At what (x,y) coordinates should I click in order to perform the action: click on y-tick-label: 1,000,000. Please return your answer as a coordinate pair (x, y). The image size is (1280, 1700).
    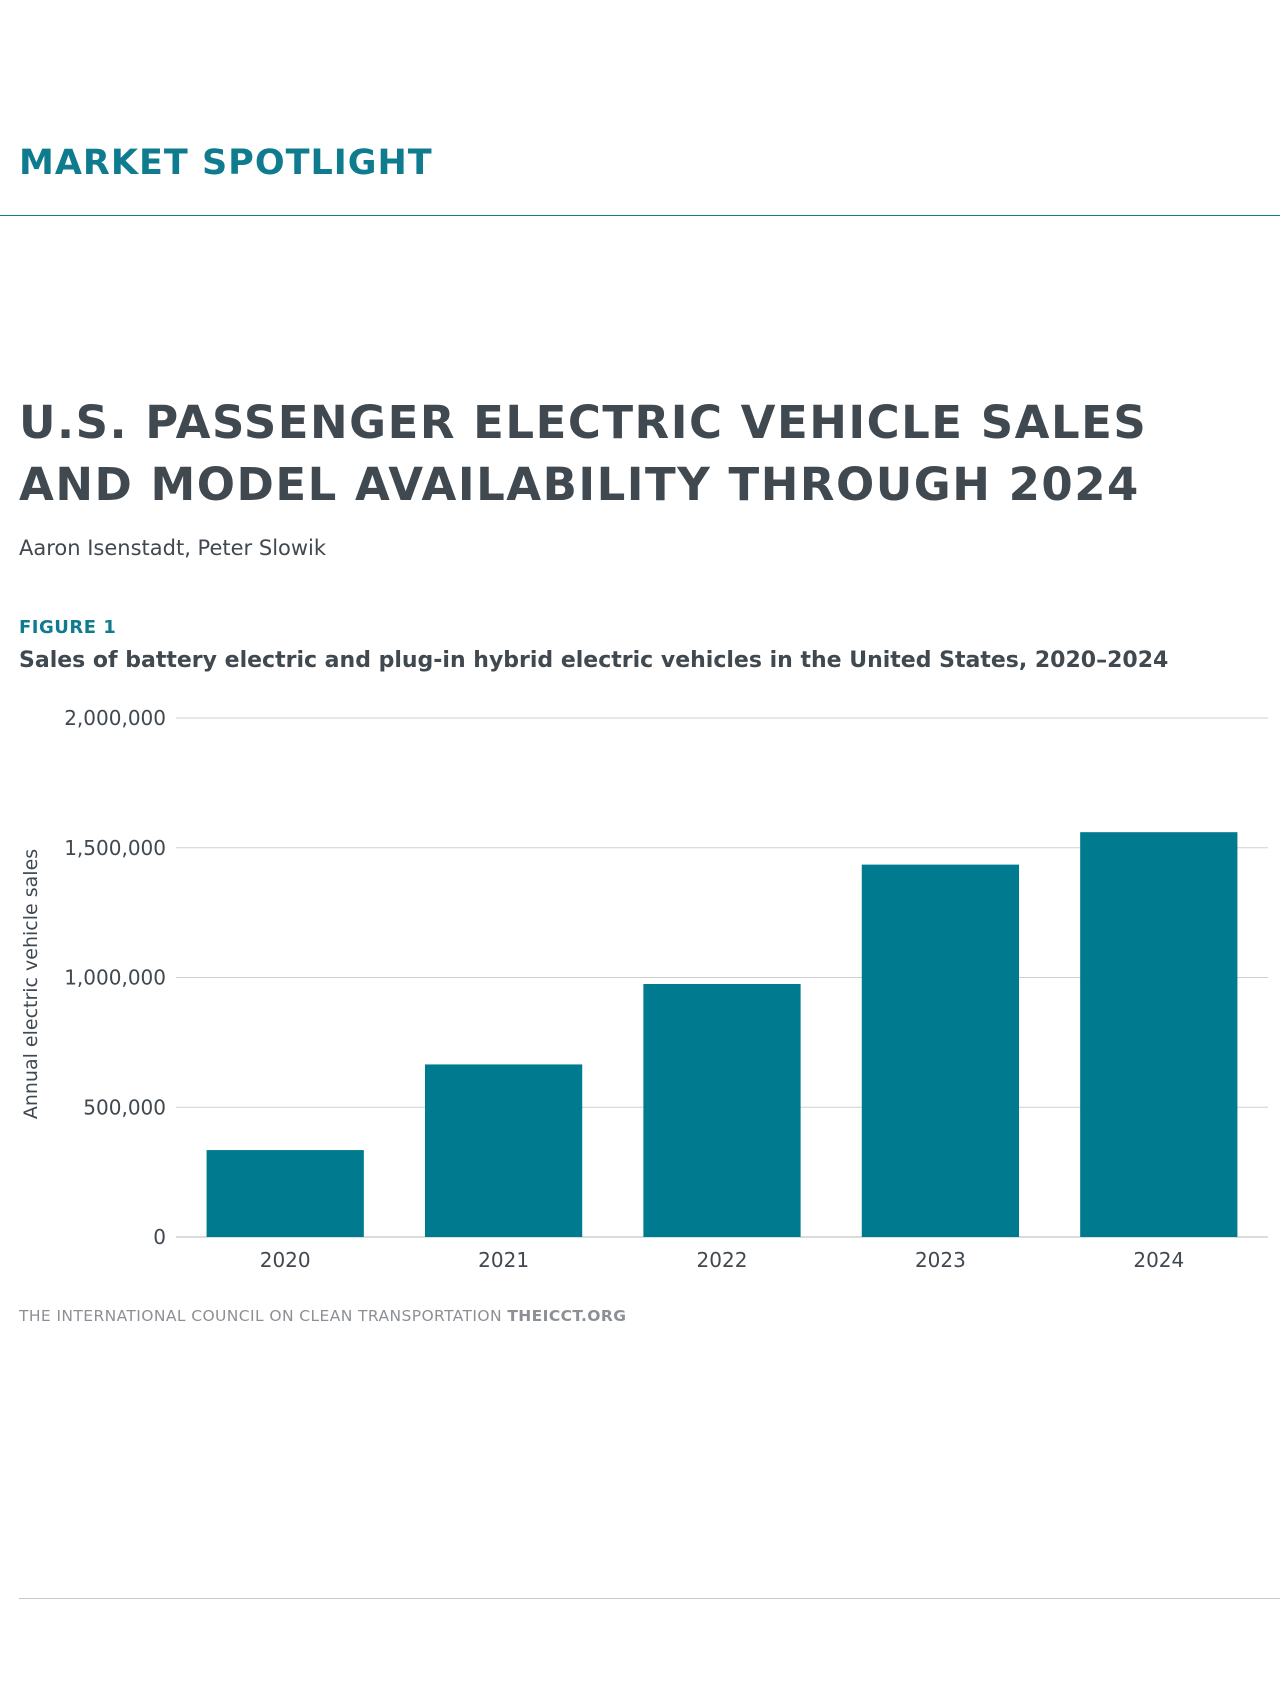
    Looking at the image, I should click on (115, 978).